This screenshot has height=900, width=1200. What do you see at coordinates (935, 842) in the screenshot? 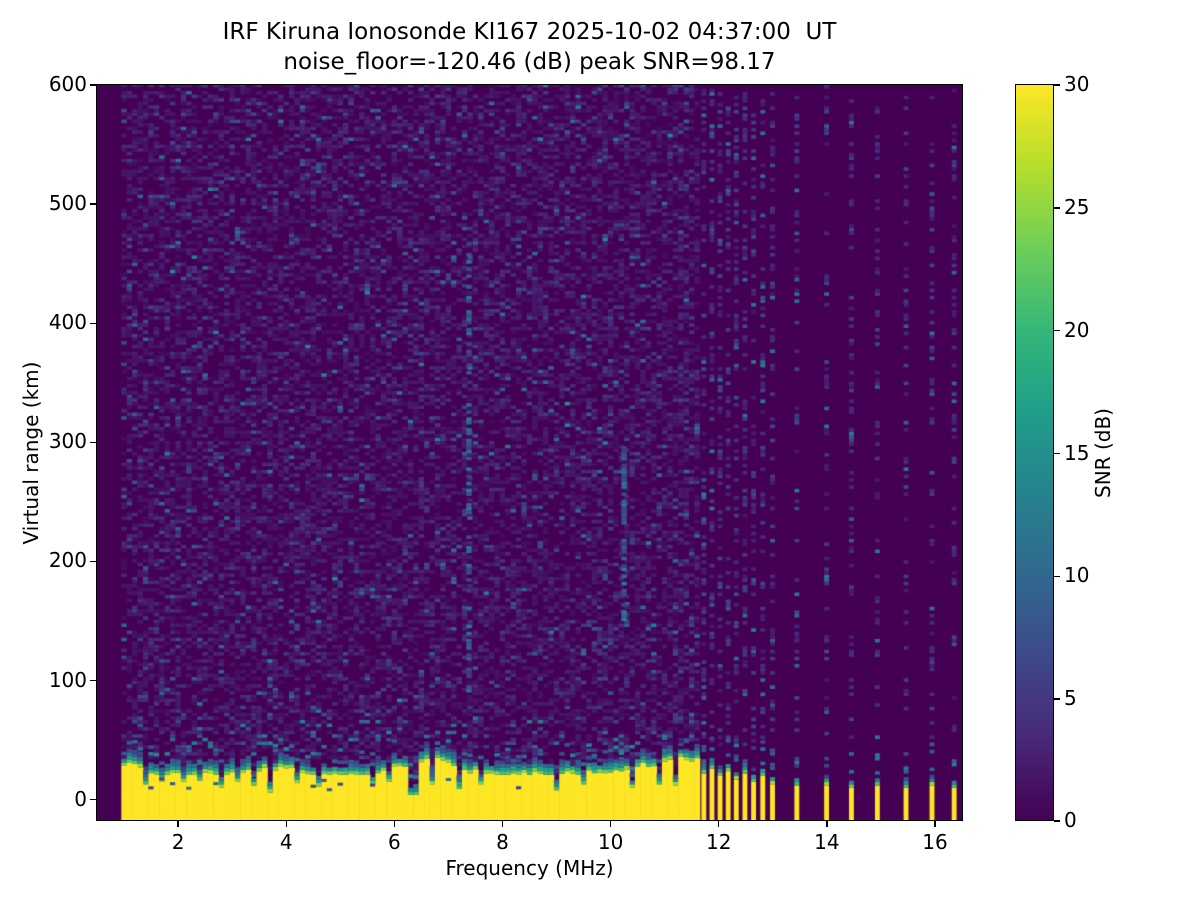
I see `x-tick-label: 16` at bounding box center [935, 842].